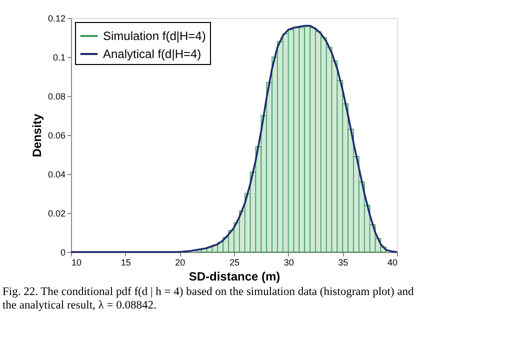 The height and width of the screenshot is (342, 516). I want to click on x-axis-title: SD-distance (m), so click(234, 277).